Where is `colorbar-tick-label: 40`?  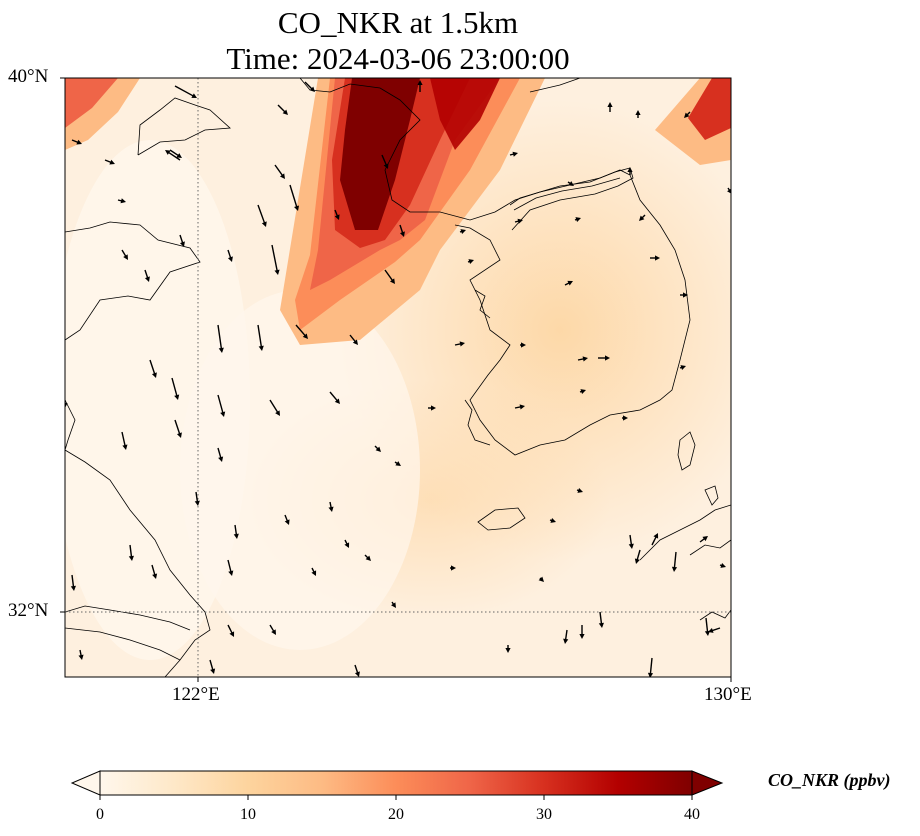 colorbar-tick-label: 40 is located at coordinates (692, 814).